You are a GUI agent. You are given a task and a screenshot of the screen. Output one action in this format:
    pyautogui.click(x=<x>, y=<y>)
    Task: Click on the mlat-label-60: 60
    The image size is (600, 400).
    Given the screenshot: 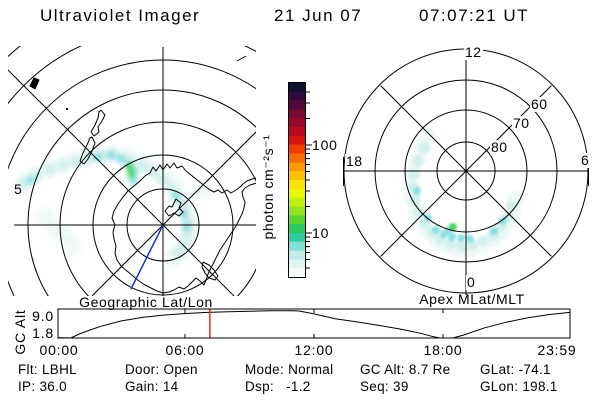 What is the action you would take?
    pyautogui.click(x=539, y=104)
    